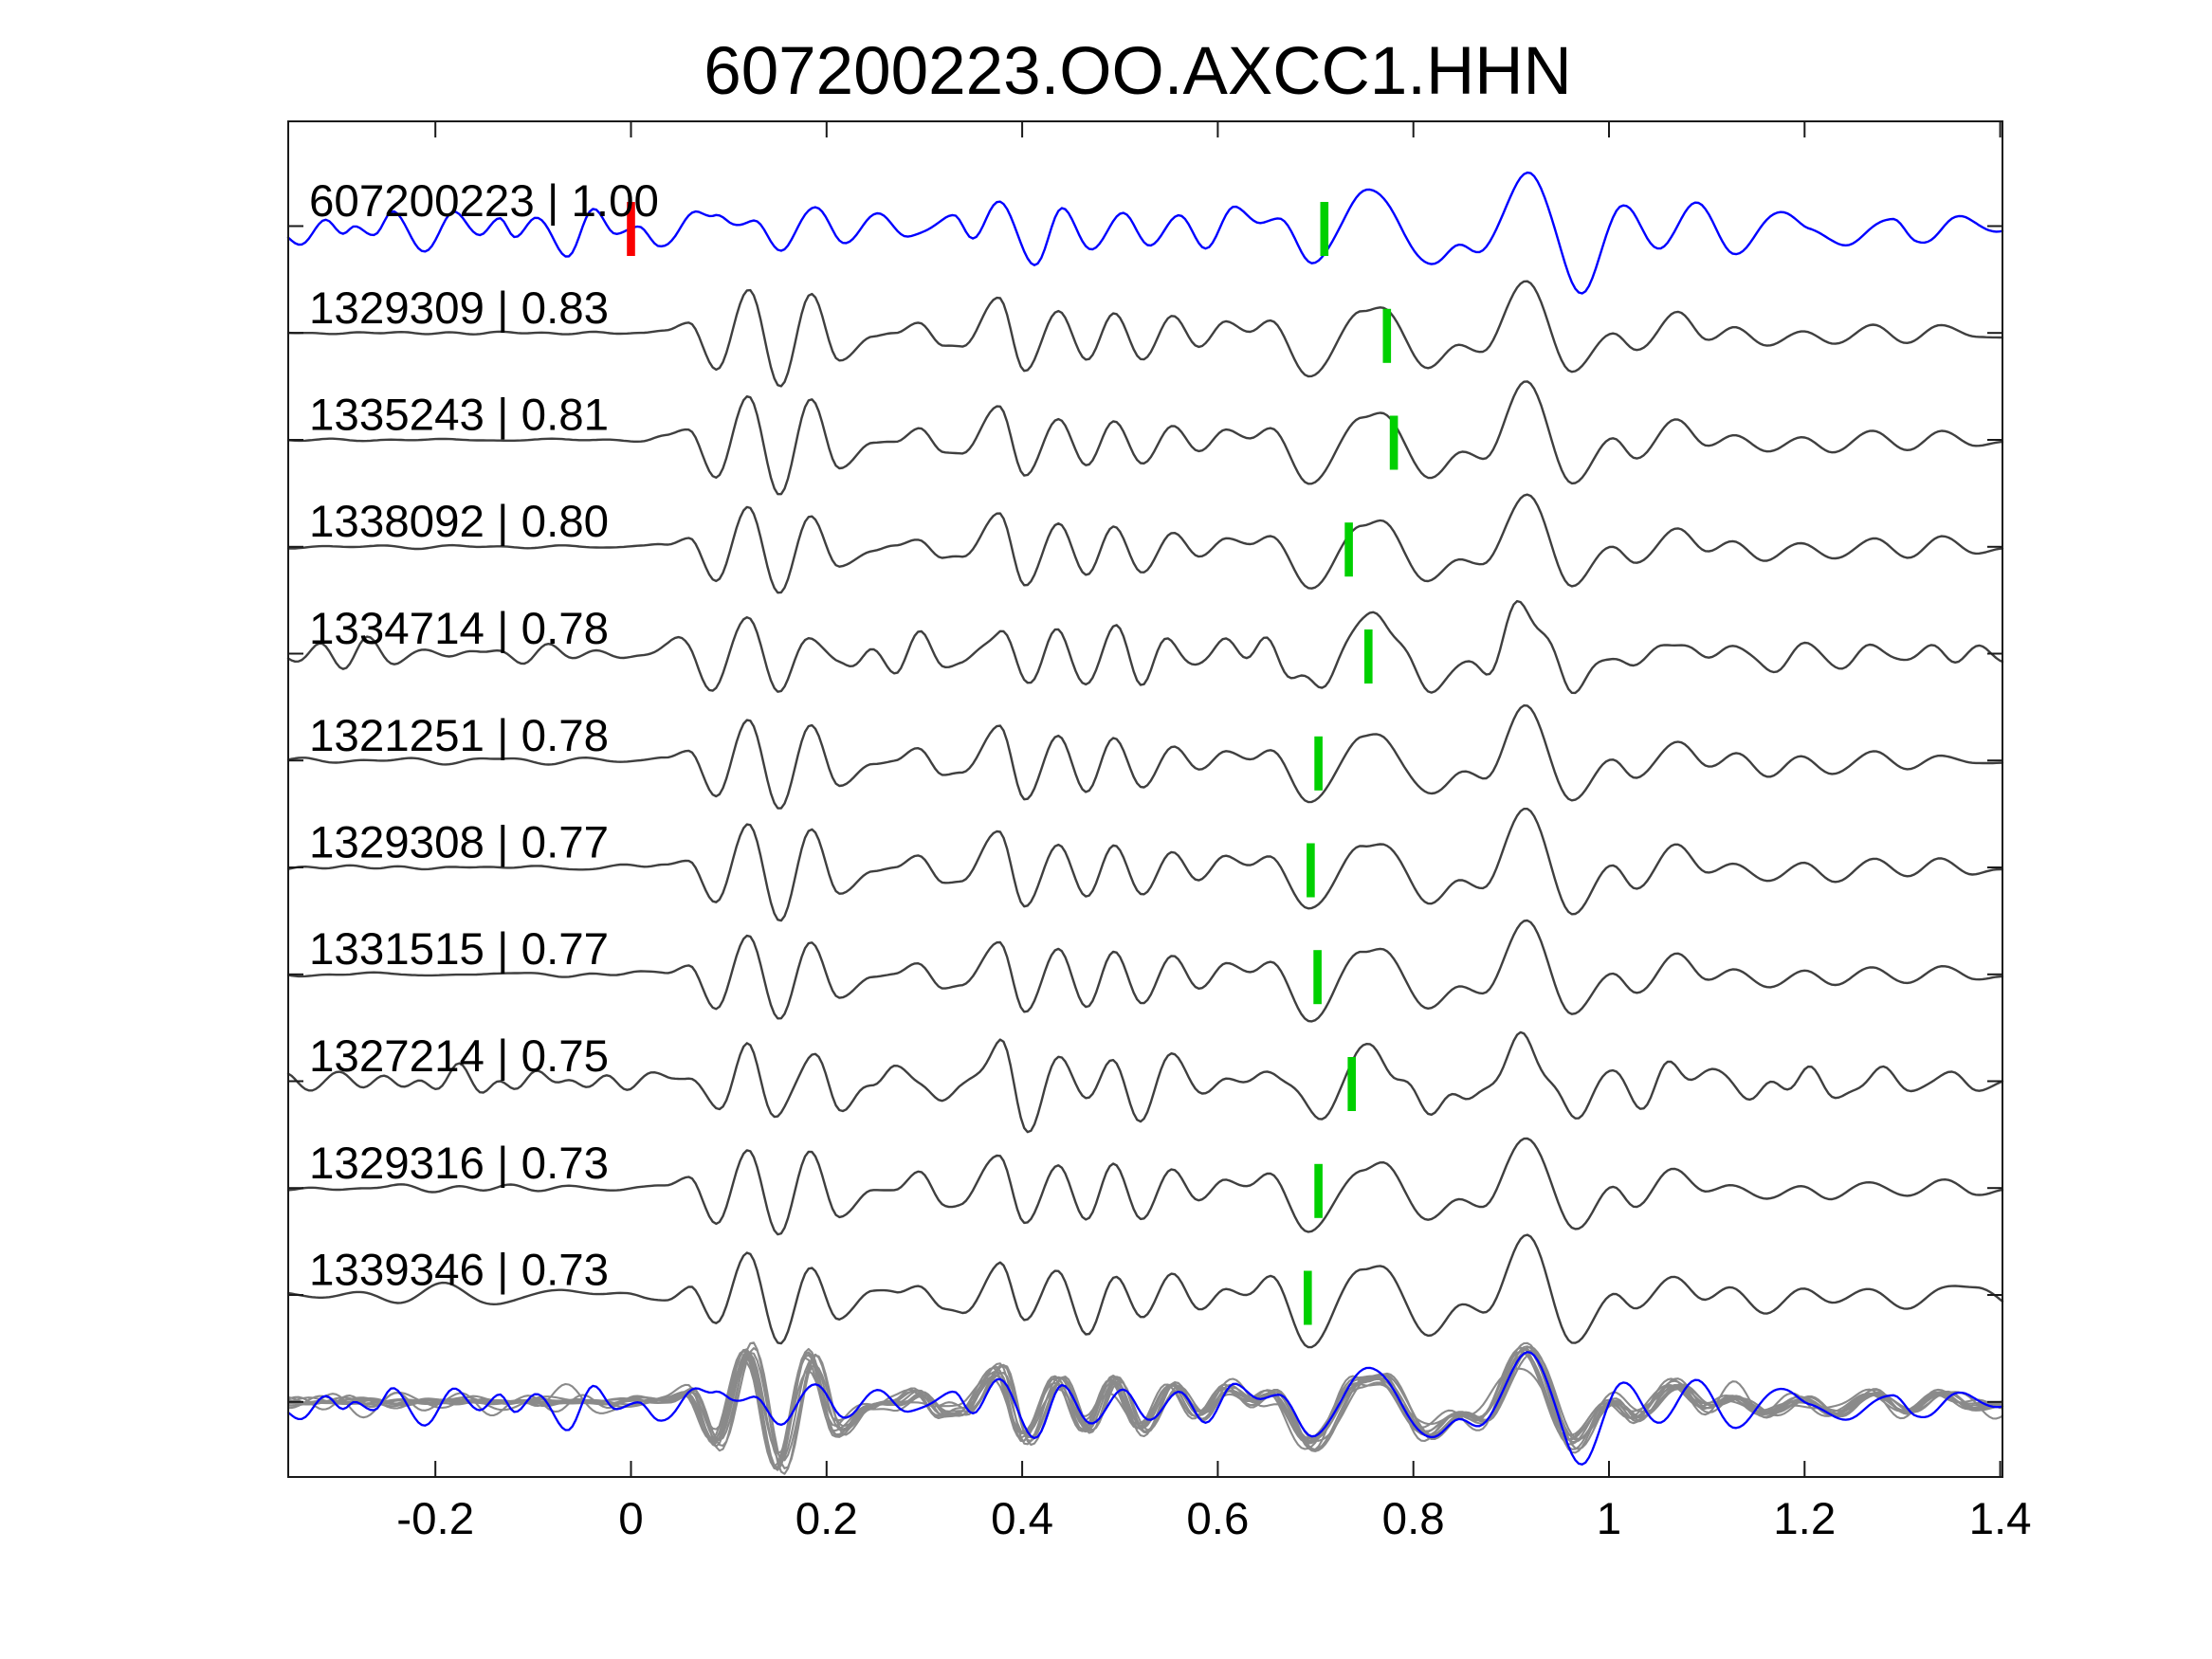 The height and width of the screenshot is (1659, 2212). I want to click on svg-text: 1339346 | 0.73, so click(459, 1271).